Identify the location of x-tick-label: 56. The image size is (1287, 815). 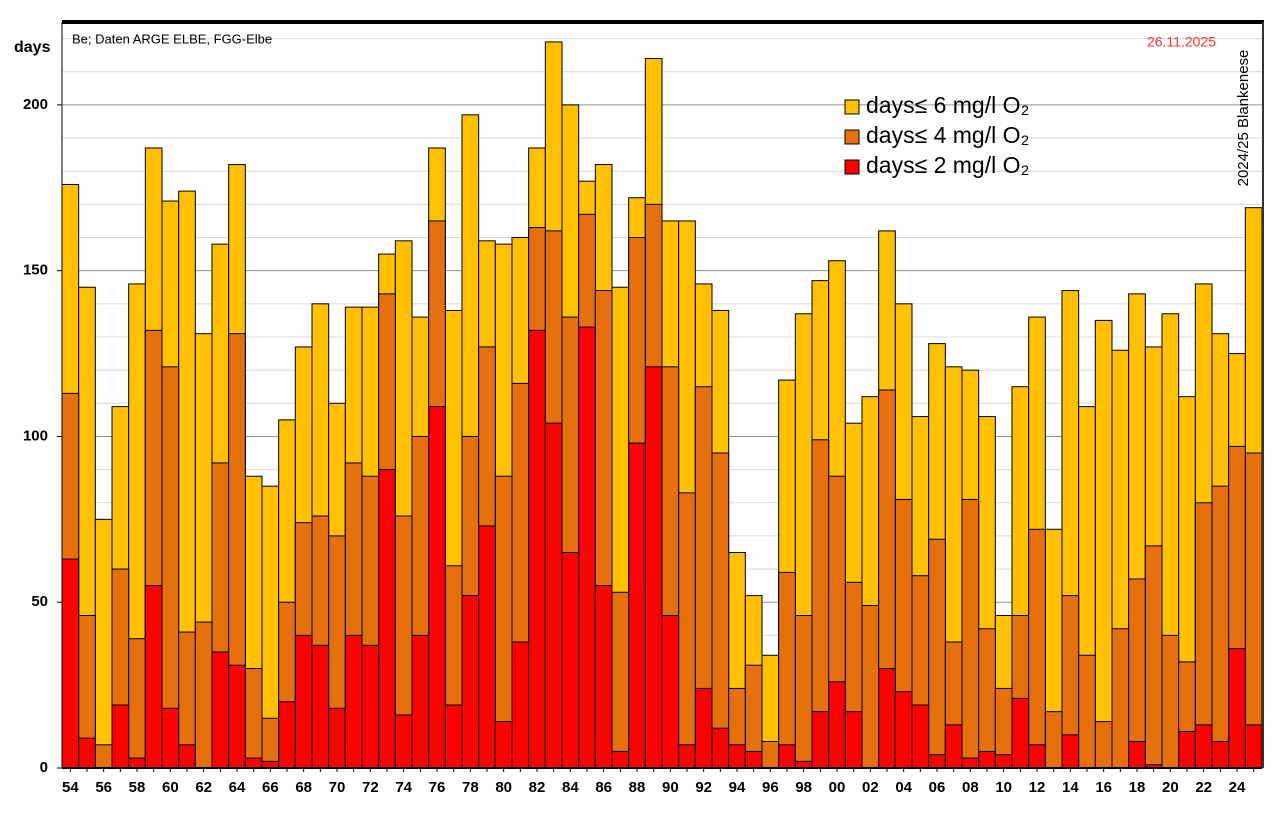
(103, 787).